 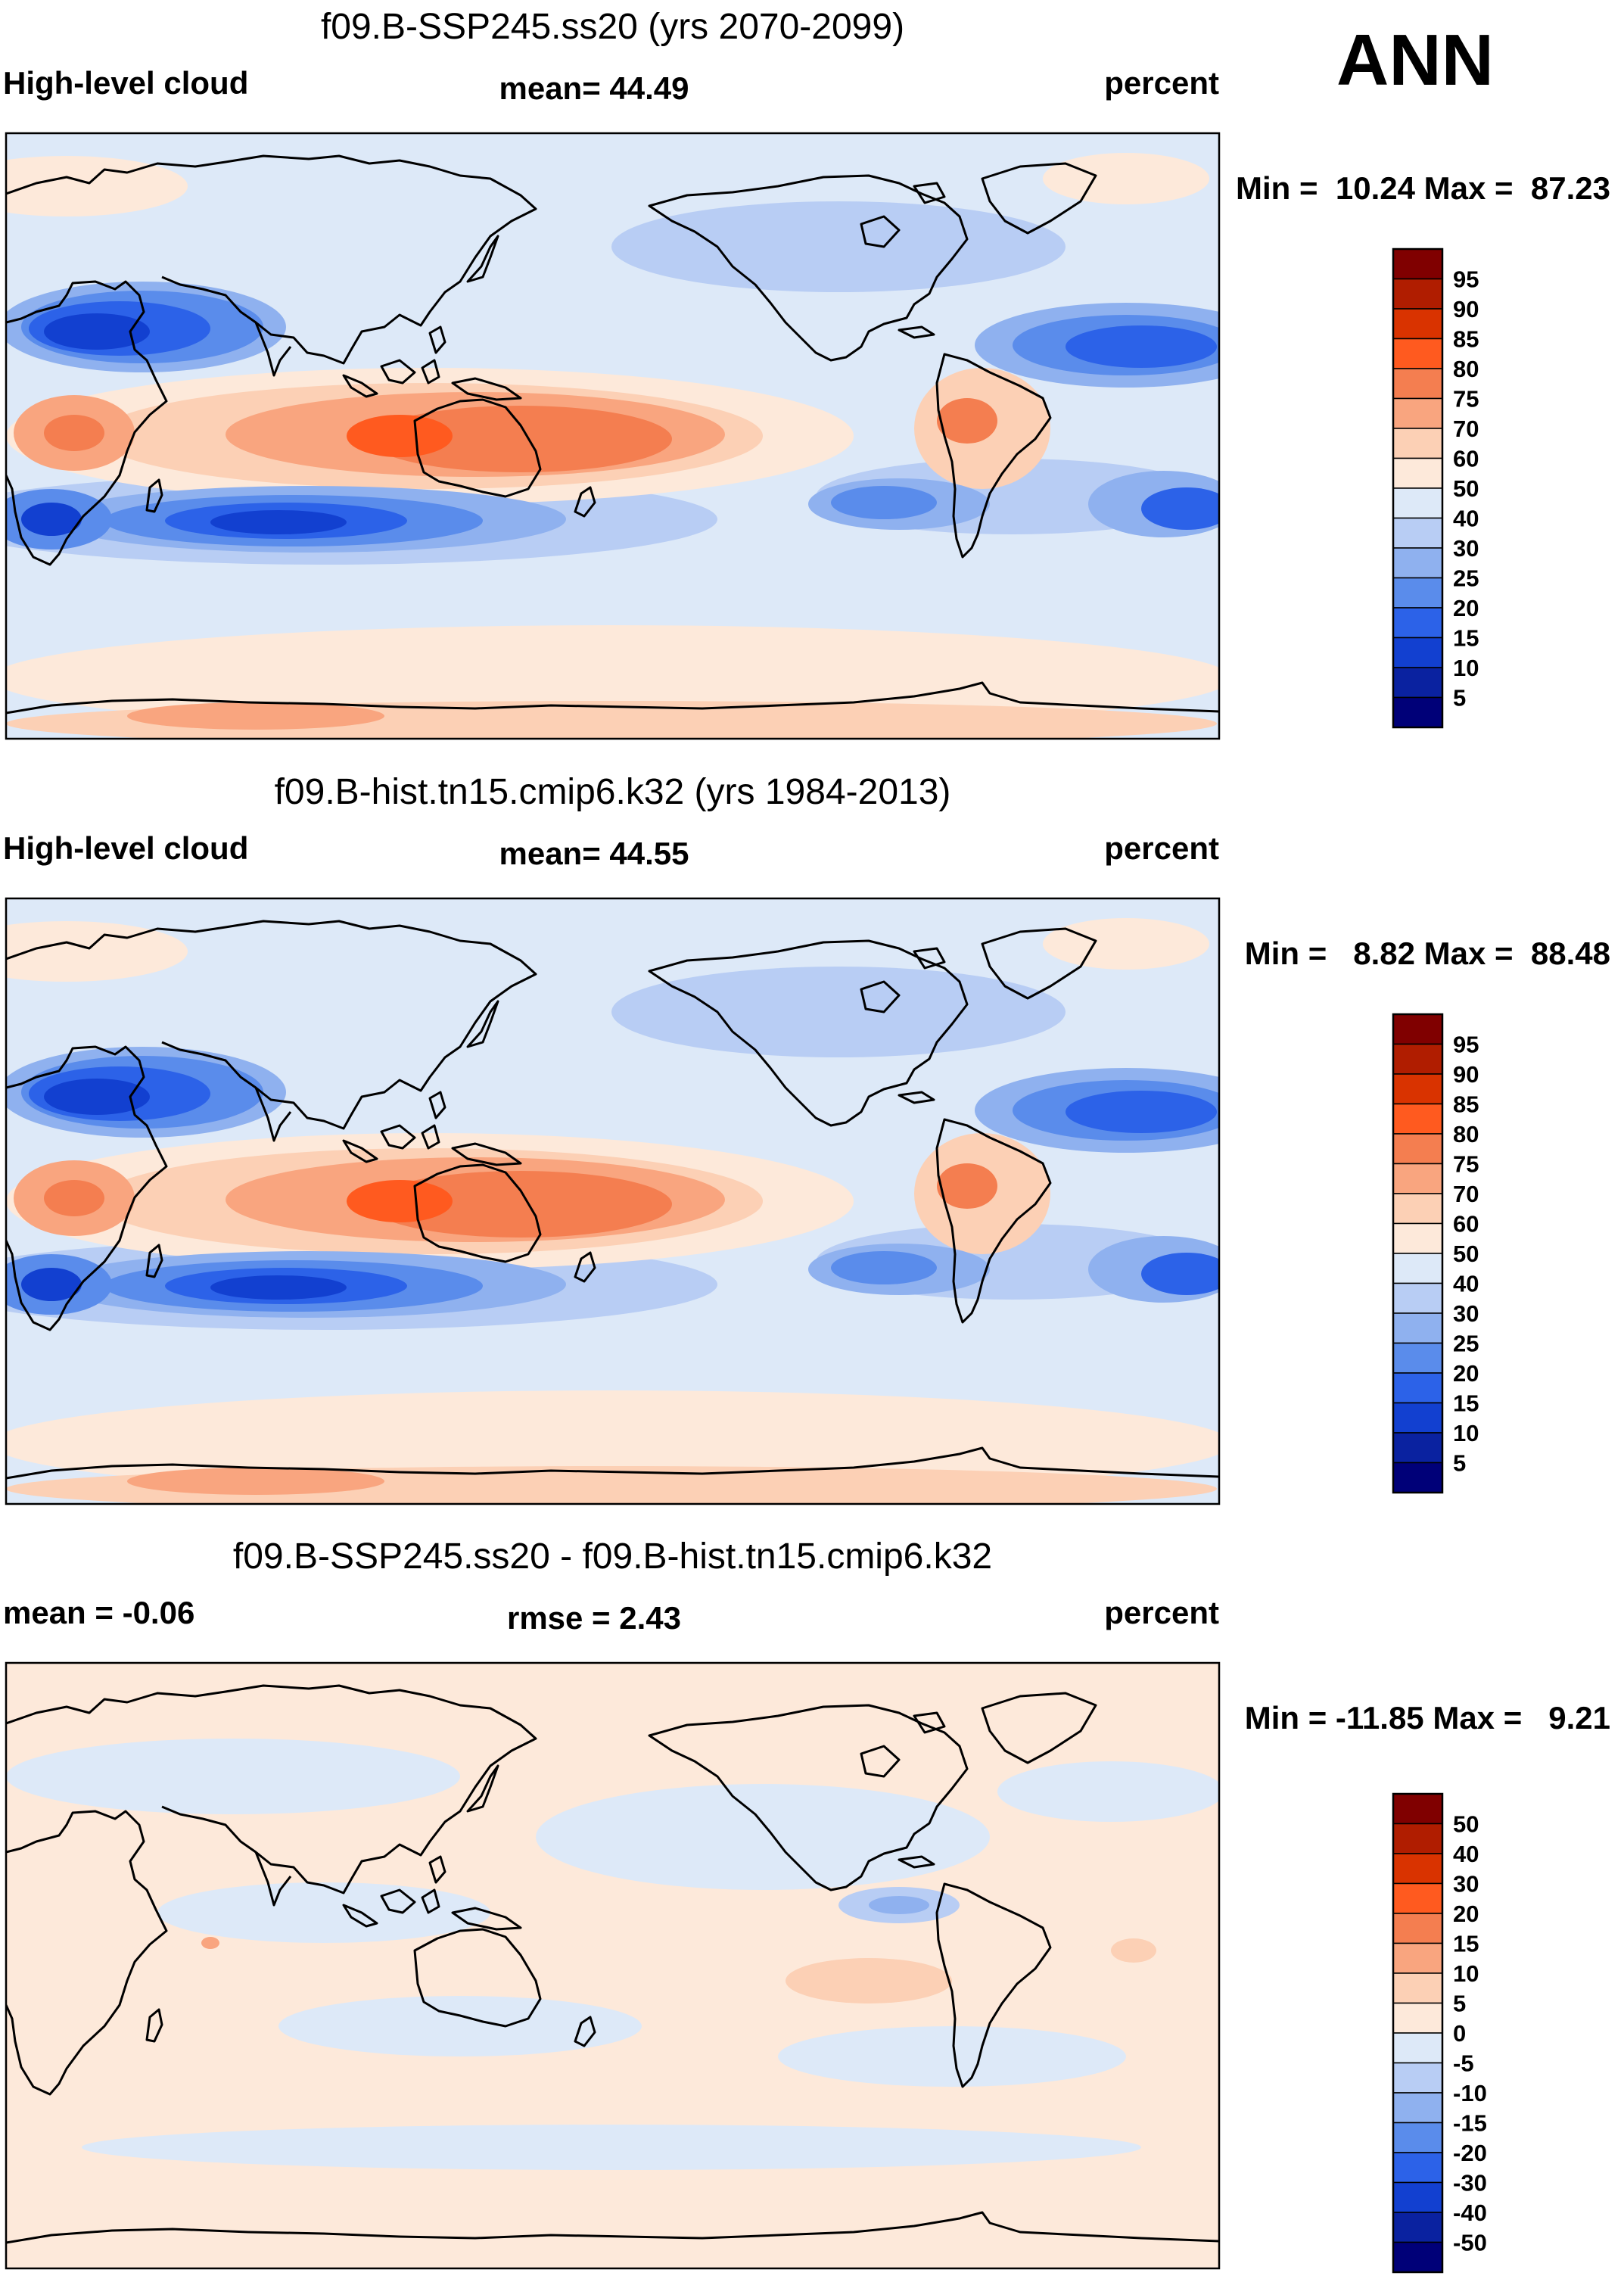 I want to click on colorbar-tick-label: 70, so click(x=1466, y=1194).